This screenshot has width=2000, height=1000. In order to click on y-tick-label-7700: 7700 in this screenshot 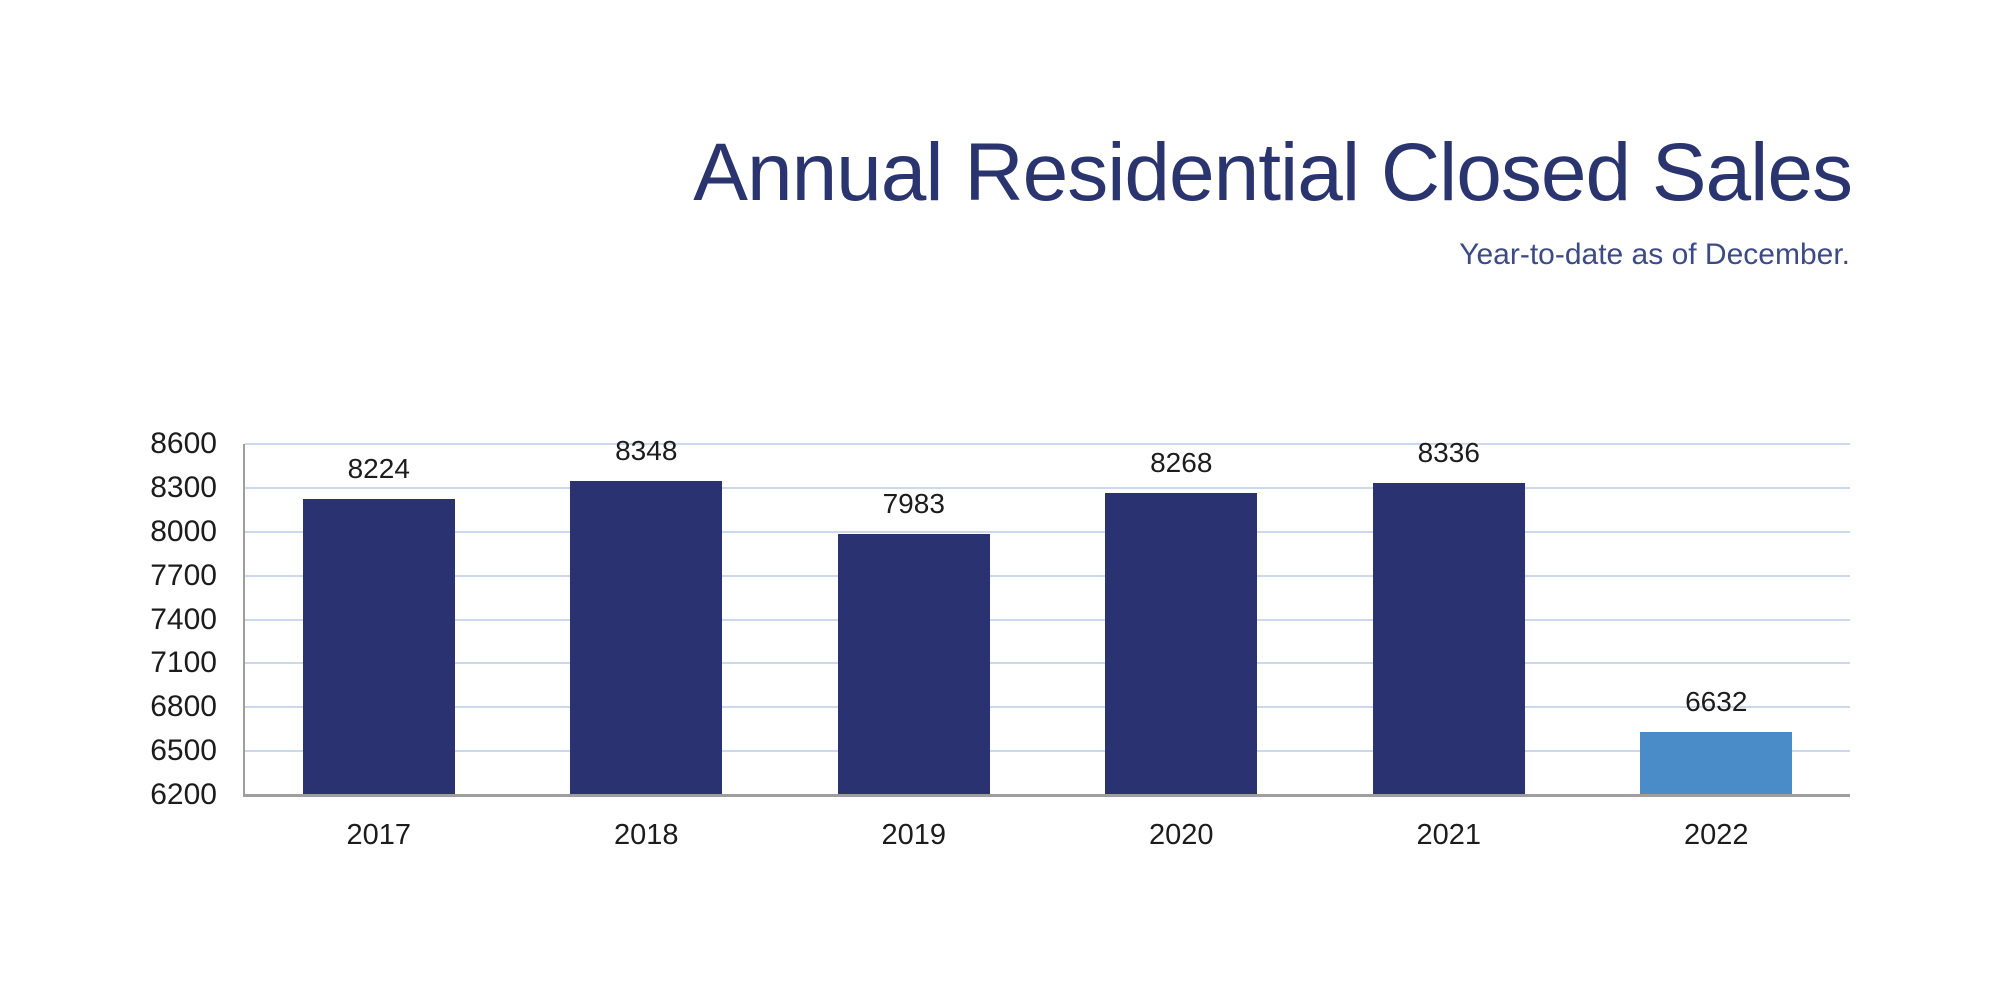, I will do `click(183, 575)`.